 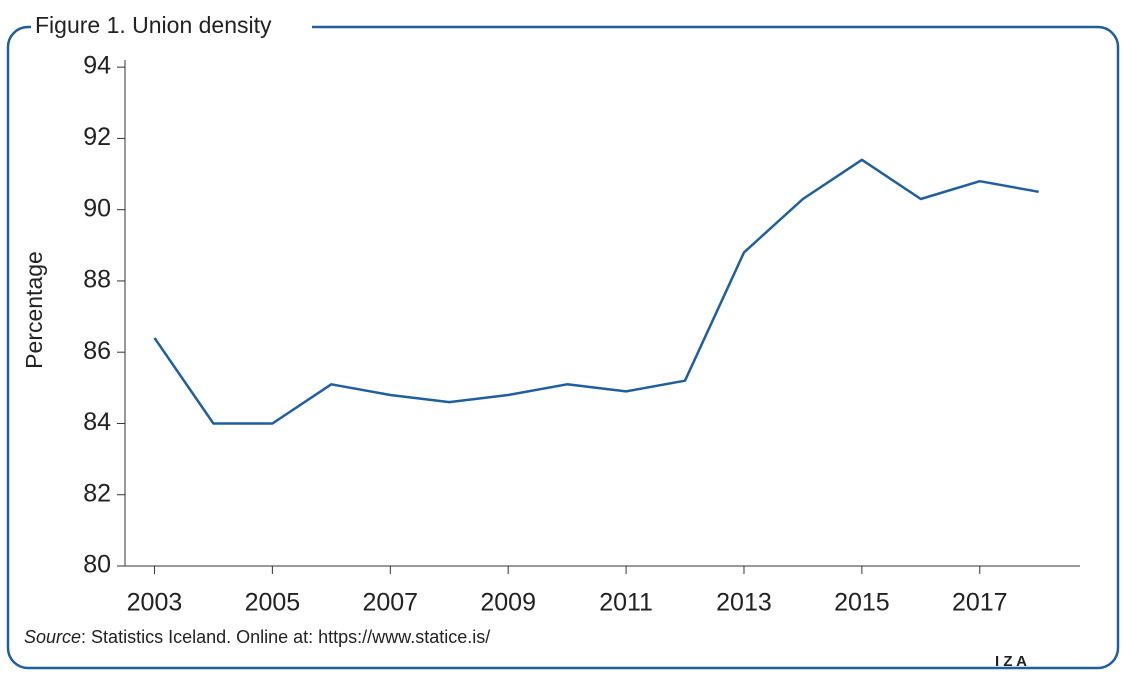 I want to click on y-tick-label: 84, so click(x=97, y=422).